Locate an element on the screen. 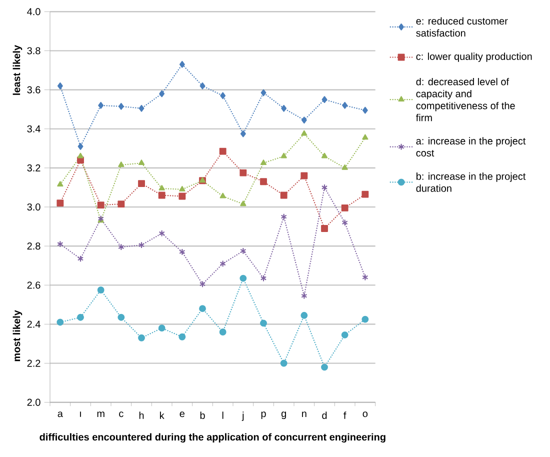 Image resolution: width=550 pixels, height=457 pixels. x-tick-label: h is located at coordinates (141, 415).